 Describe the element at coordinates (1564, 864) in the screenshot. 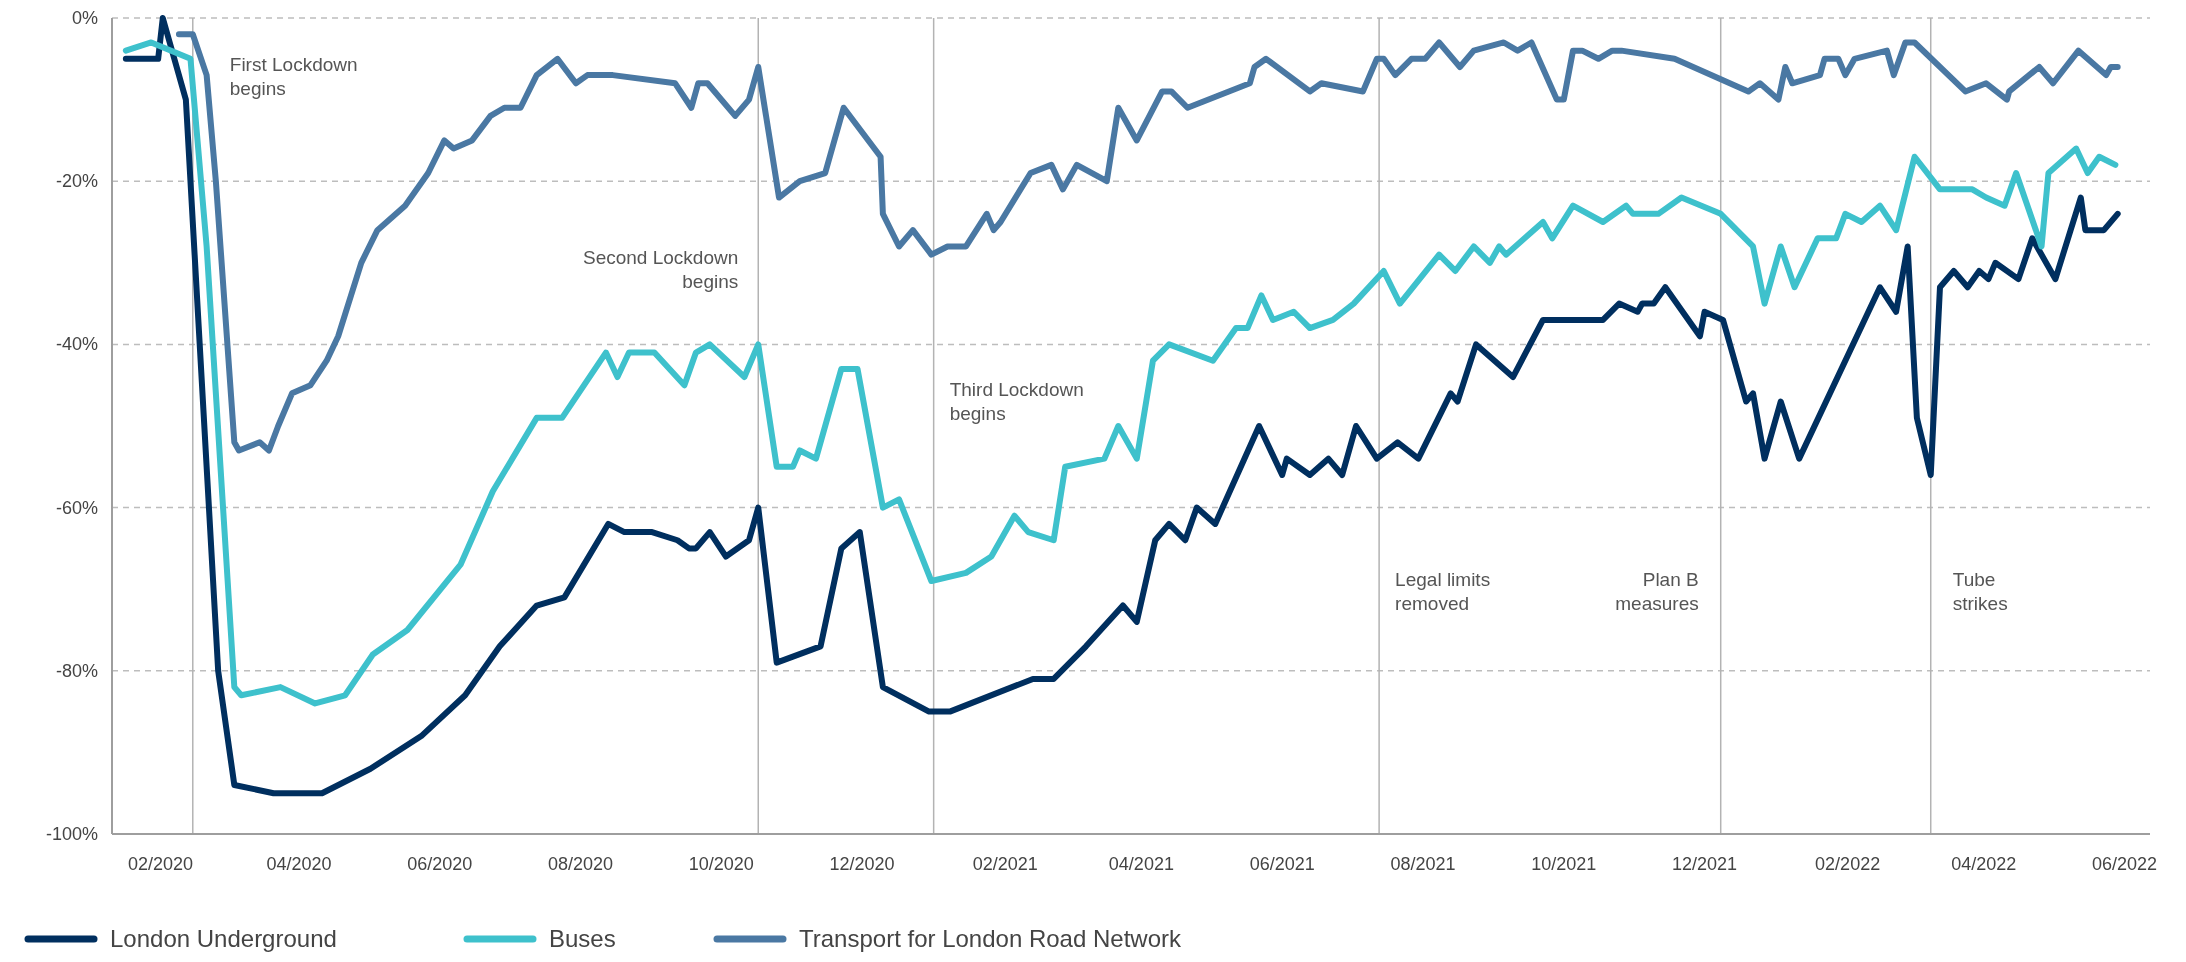

I see `x-tick-label: 10/2021` at that location.